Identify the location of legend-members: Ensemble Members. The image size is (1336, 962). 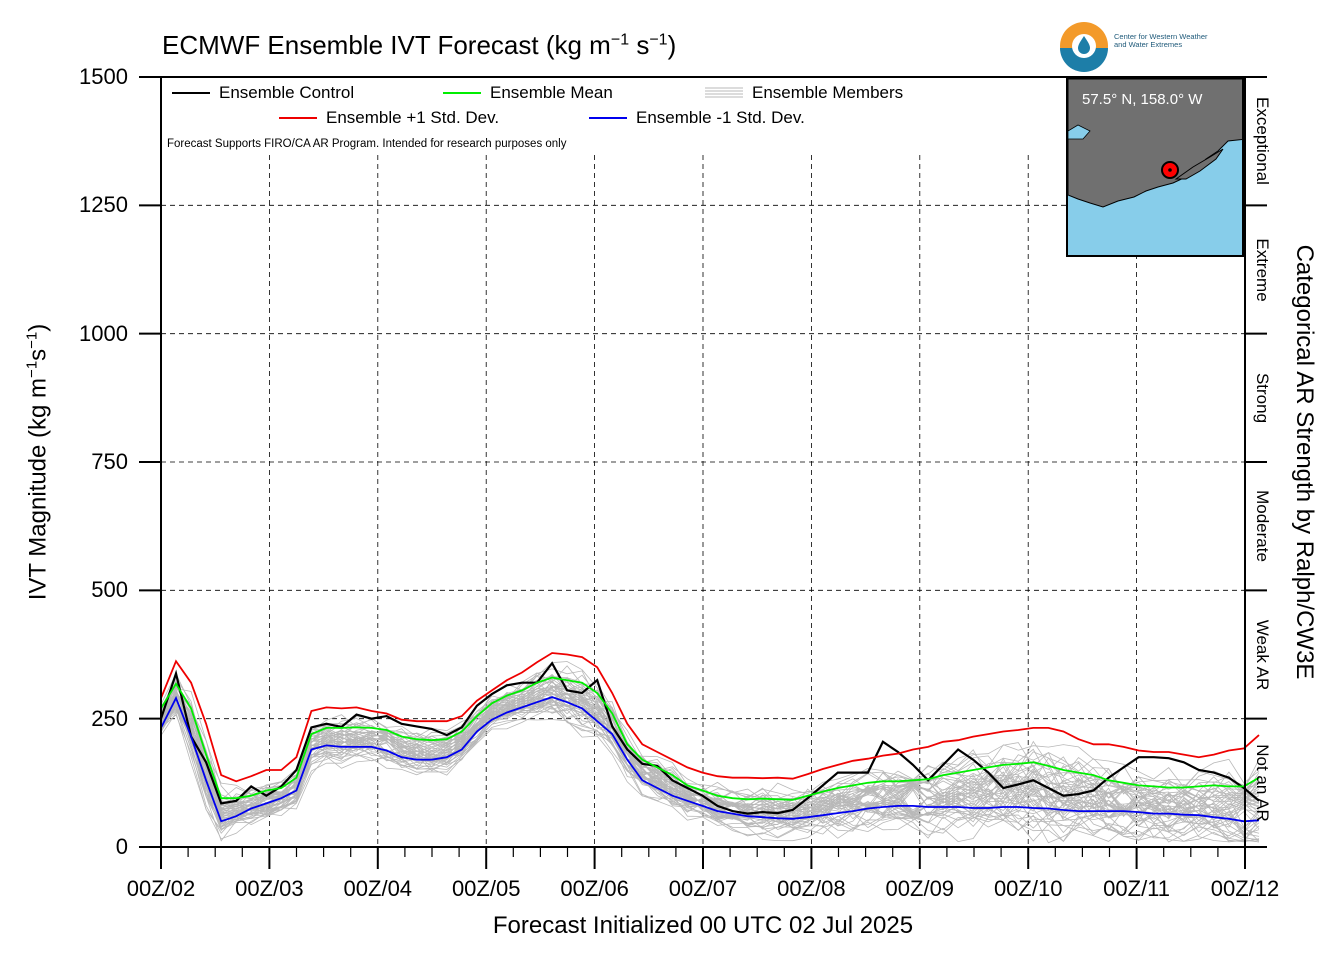
(828, 92).